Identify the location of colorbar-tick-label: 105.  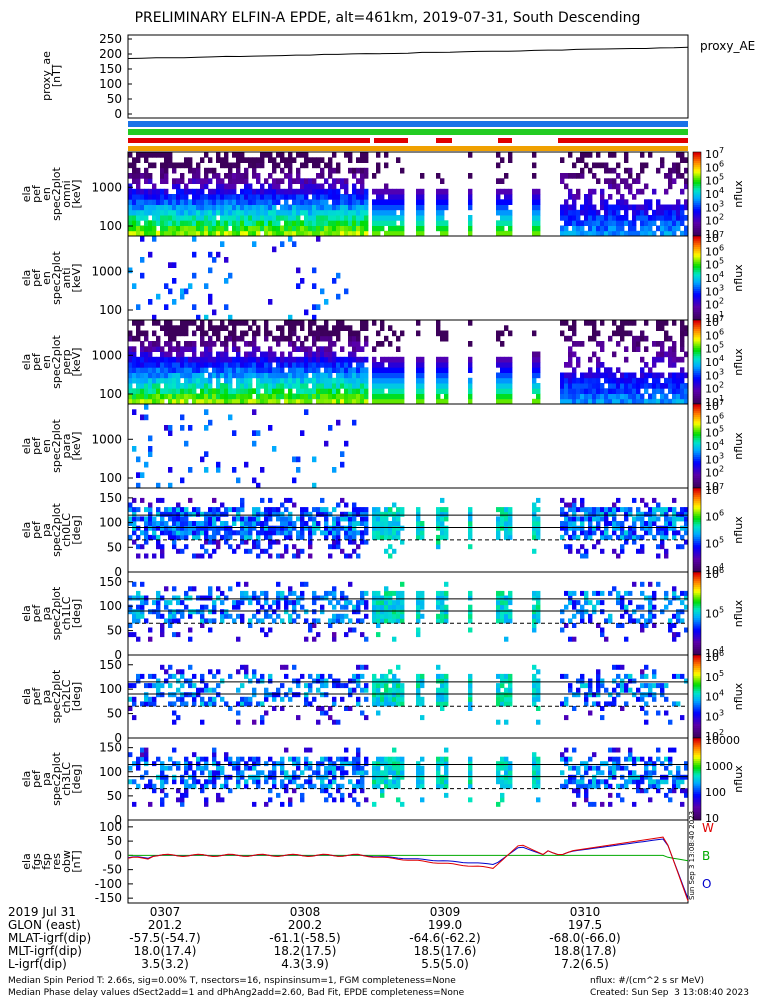
(714, 613).